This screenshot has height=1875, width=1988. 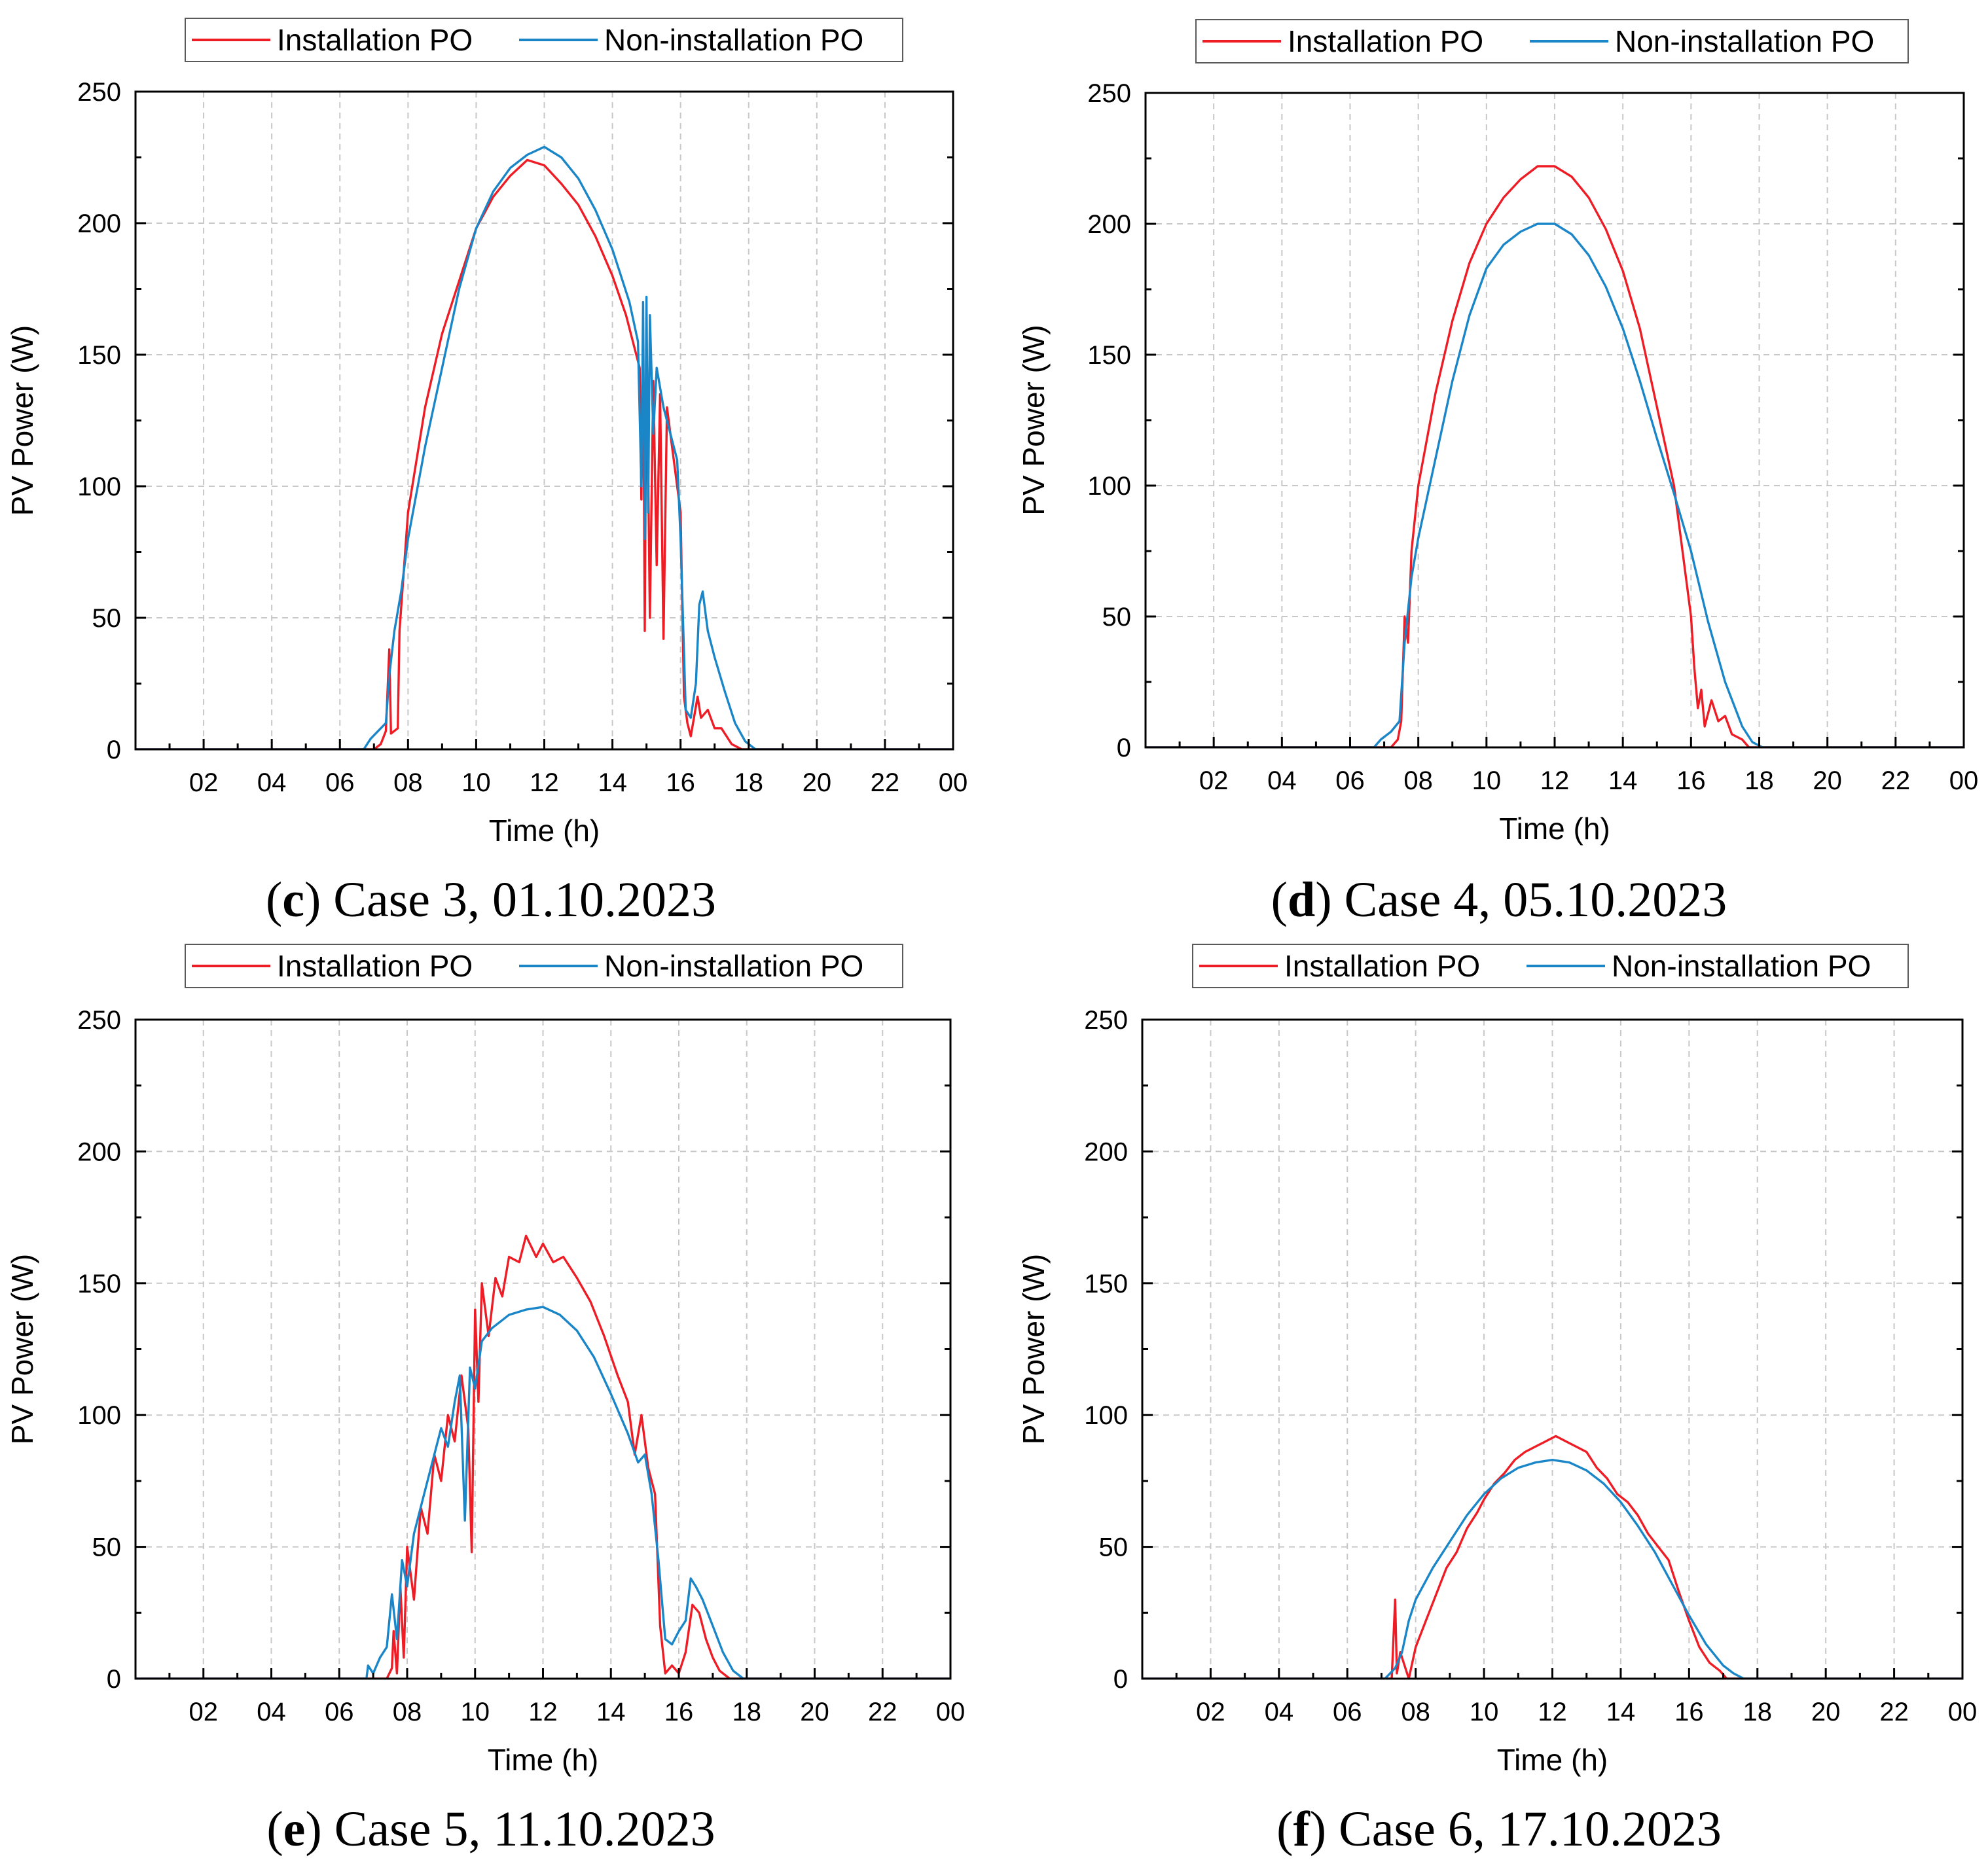 What do you see at coordinates (510, 899) in the screenshot?
I see `caption-text: ) Case 3, 01.10.2023` at bounding box center [510, 899].